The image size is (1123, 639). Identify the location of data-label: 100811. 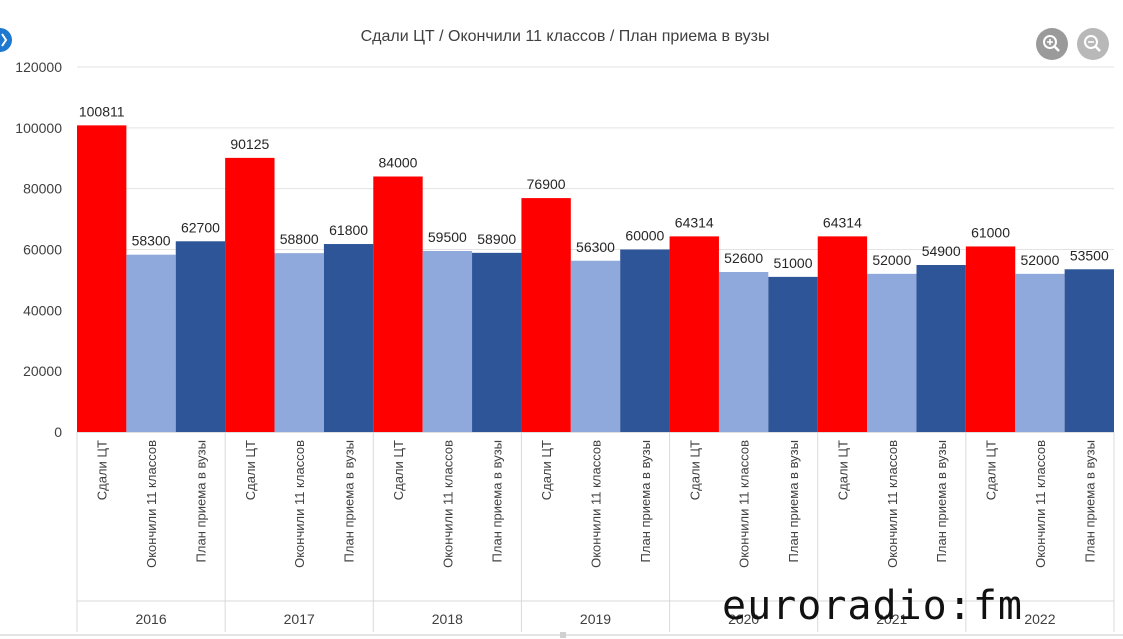
(102, 111).